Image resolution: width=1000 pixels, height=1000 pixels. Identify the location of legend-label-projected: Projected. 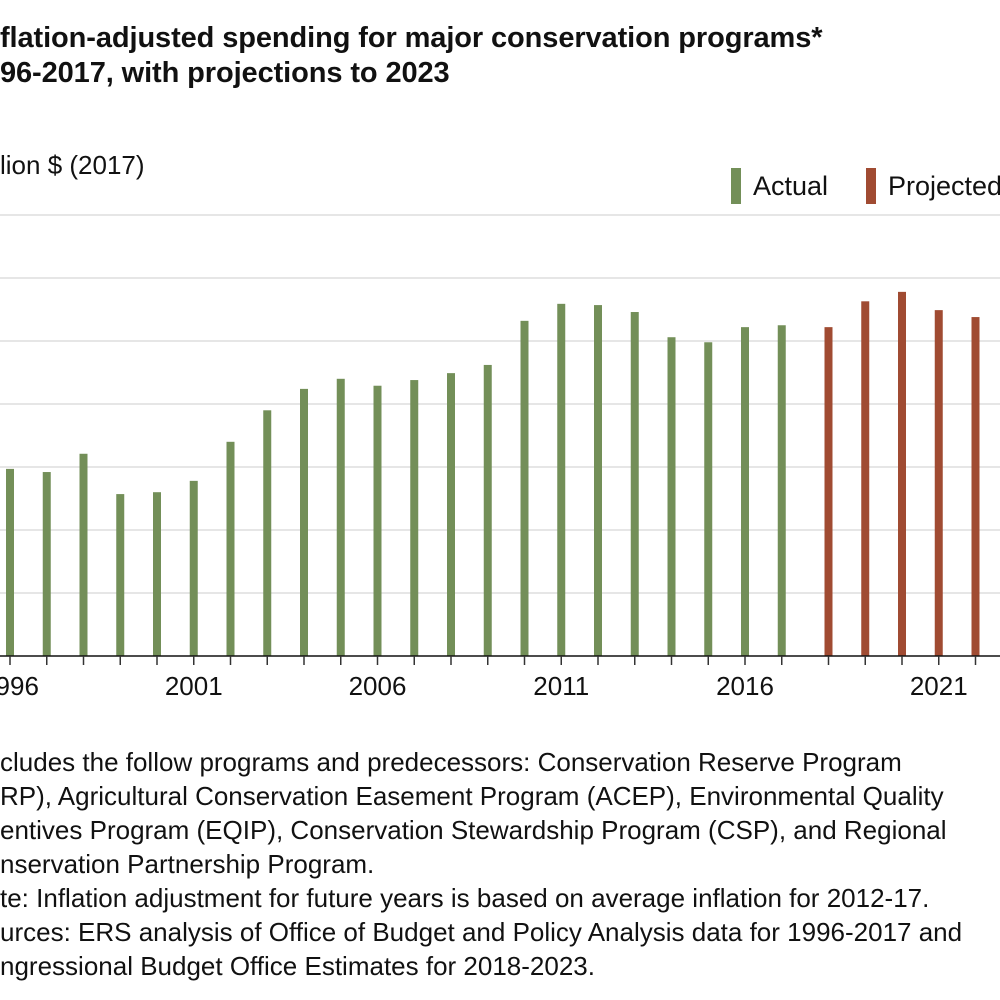
(944, 185).